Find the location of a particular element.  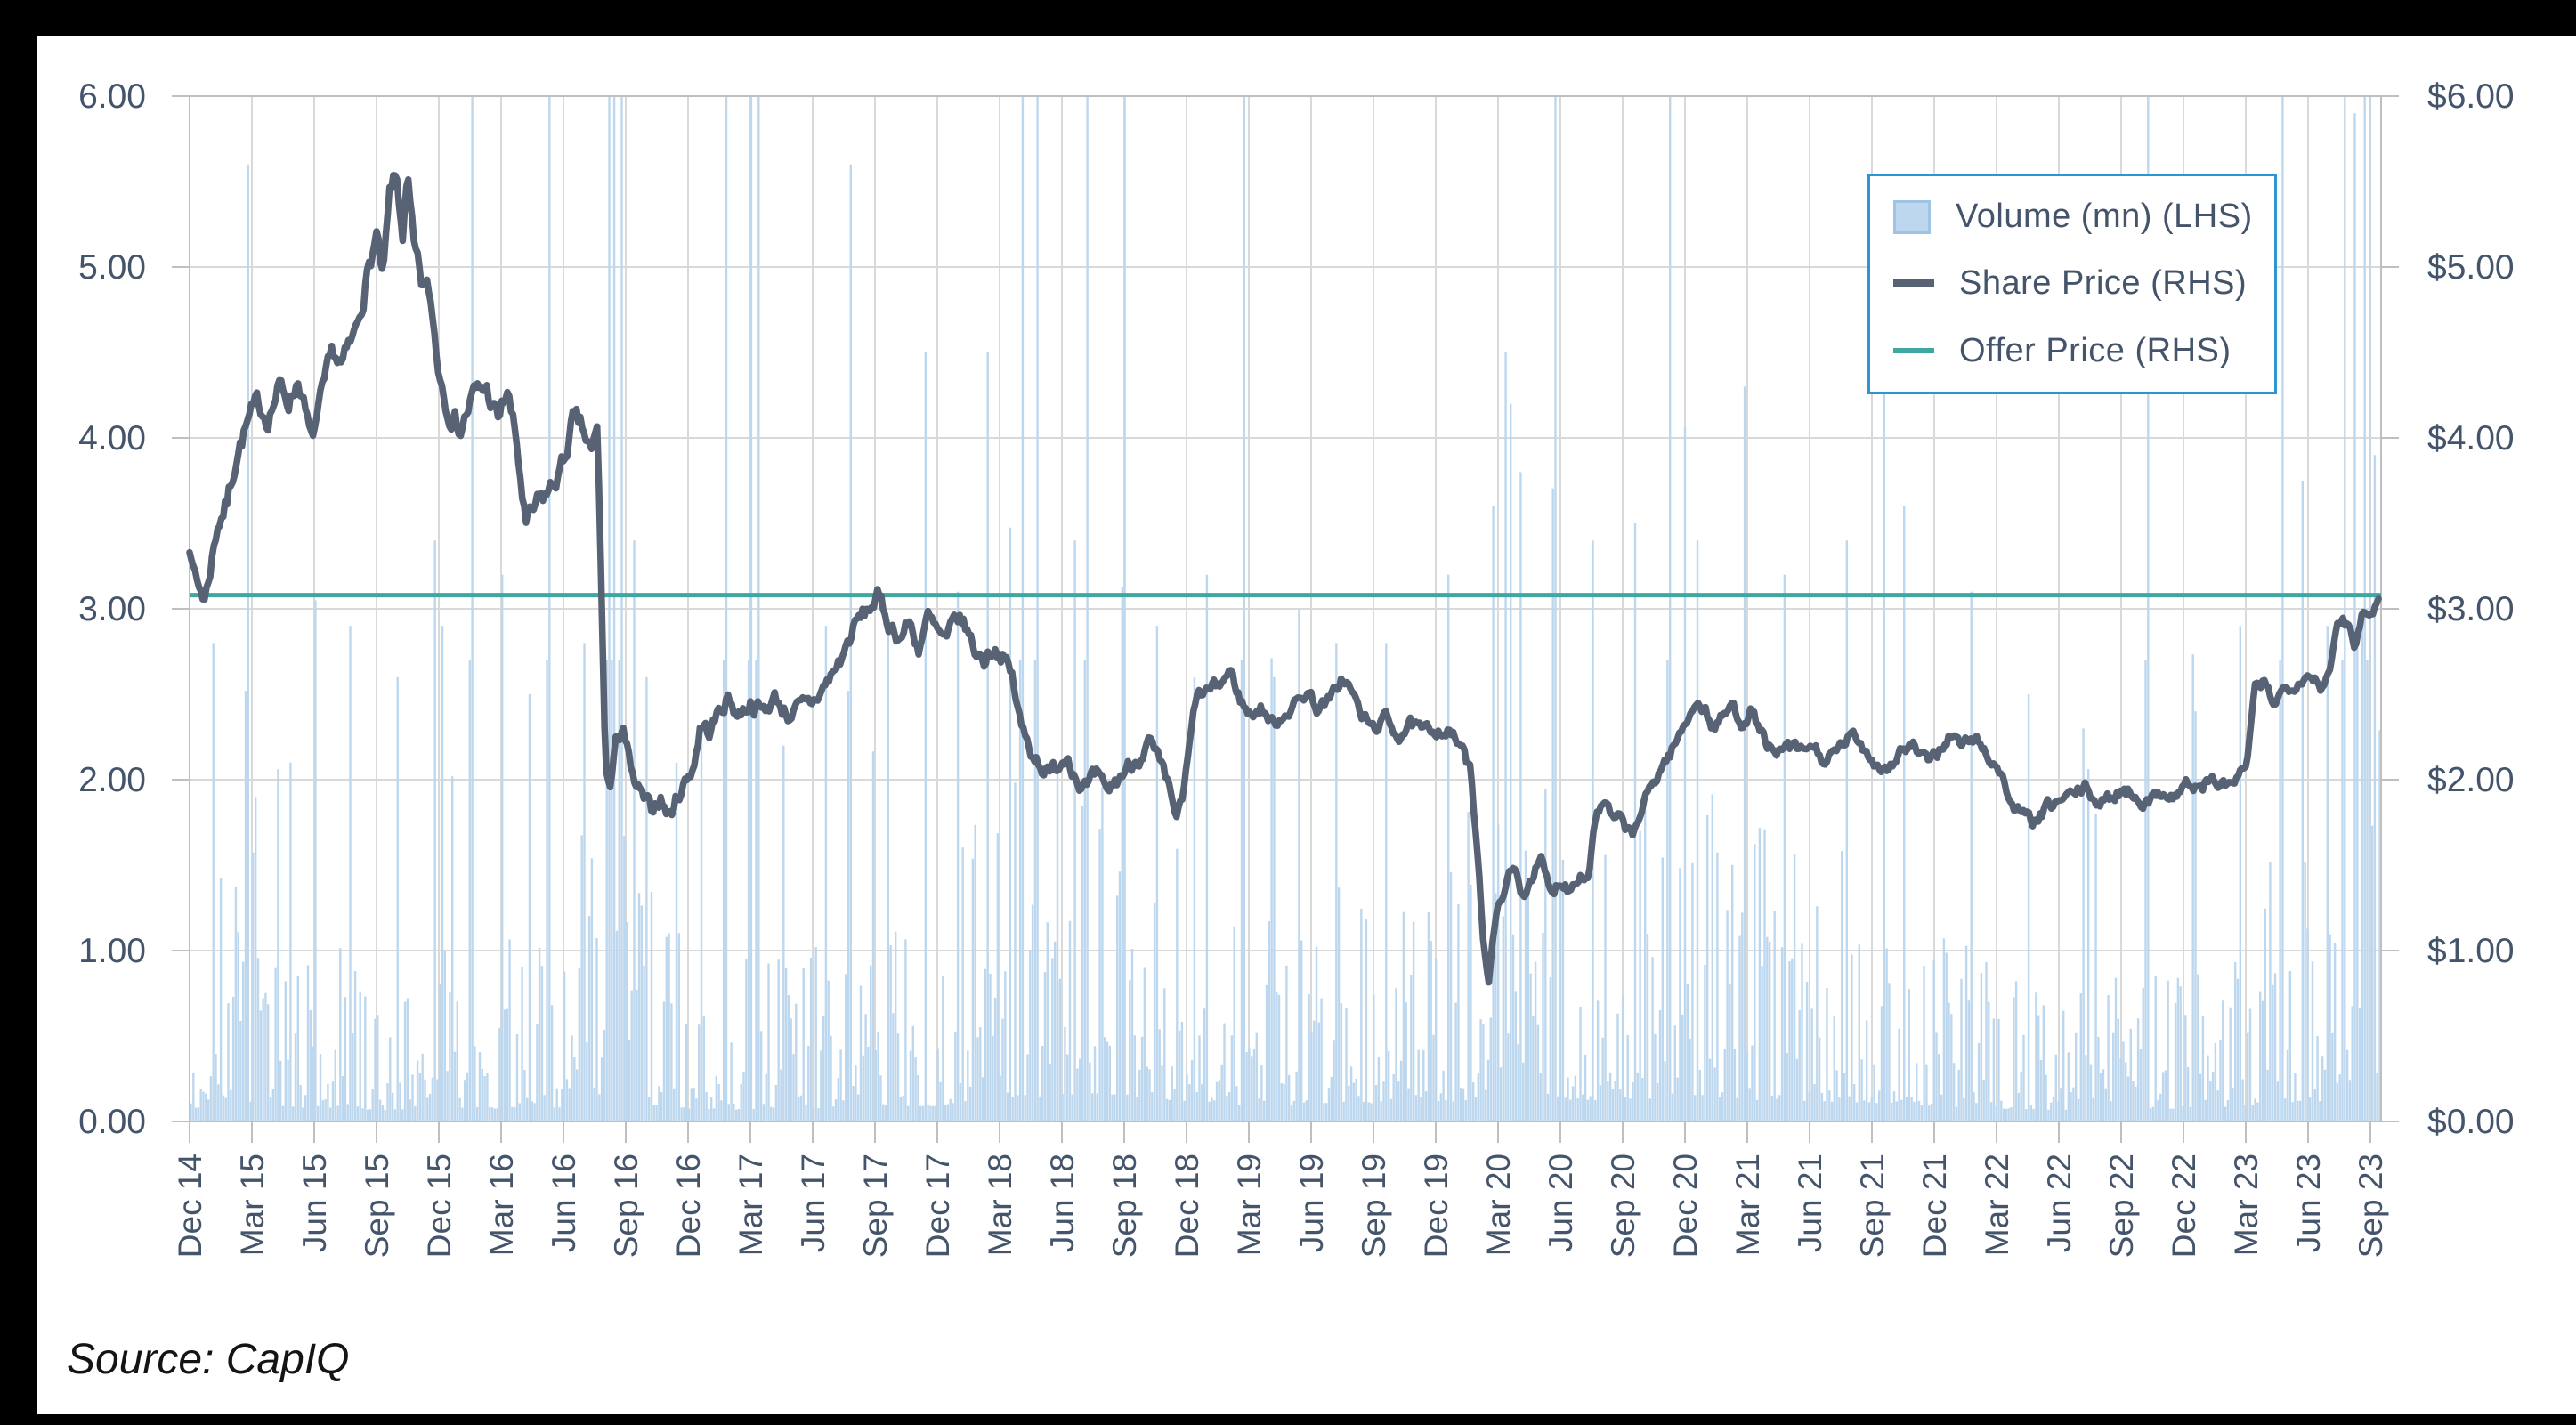

y-axis-label-left: 4.00 is located at coordinates (112, 438).